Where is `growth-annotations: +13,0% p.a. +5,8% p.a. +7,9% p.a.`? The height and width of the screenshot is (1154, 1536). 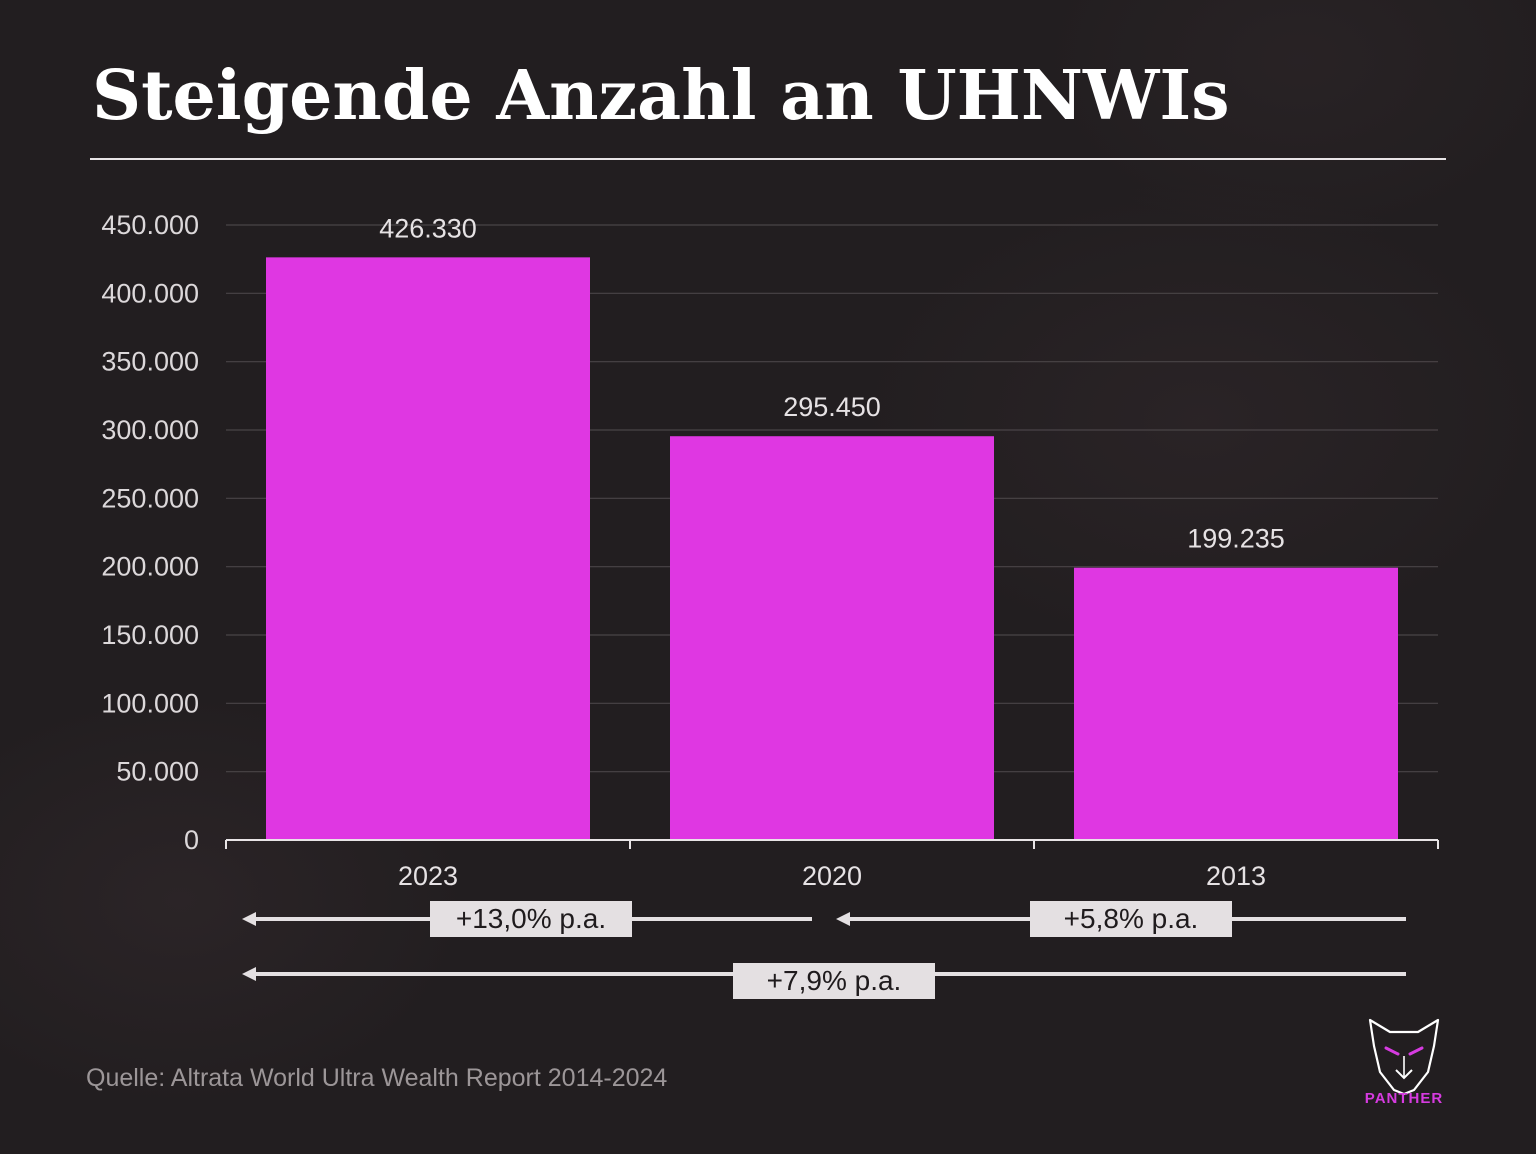
growth-annotations: +13,0% p.a. +5,8% p.a. +7,9% p.a. is located at coordinates (824, 950).